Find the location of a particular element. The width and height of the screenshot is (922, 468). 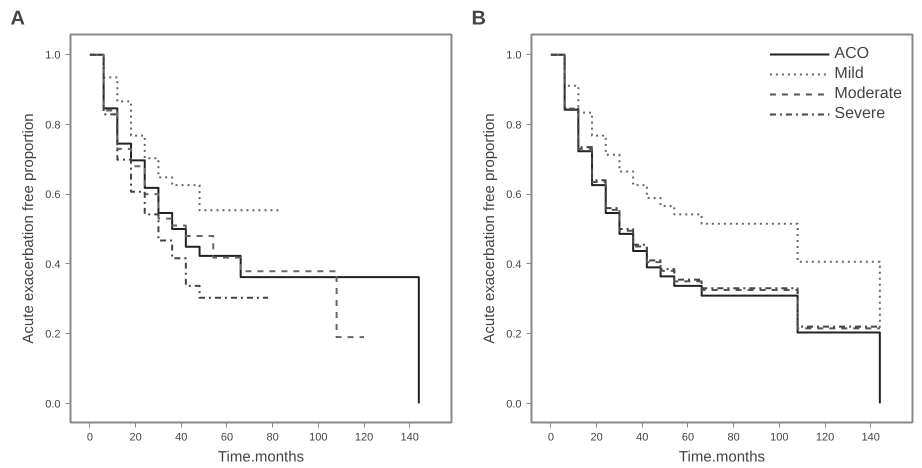

legend-label: Moderate is located at coordinates (868, 94).